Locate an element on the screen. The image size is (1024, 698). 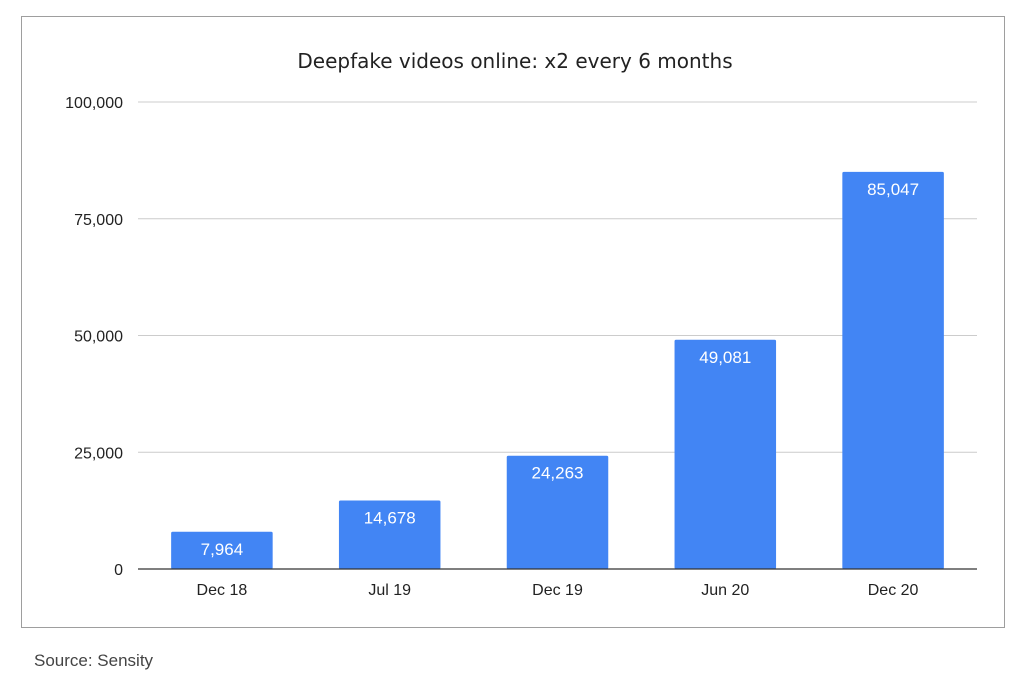
y-tick-label: 75,000 is located at coordinates (98, 220).